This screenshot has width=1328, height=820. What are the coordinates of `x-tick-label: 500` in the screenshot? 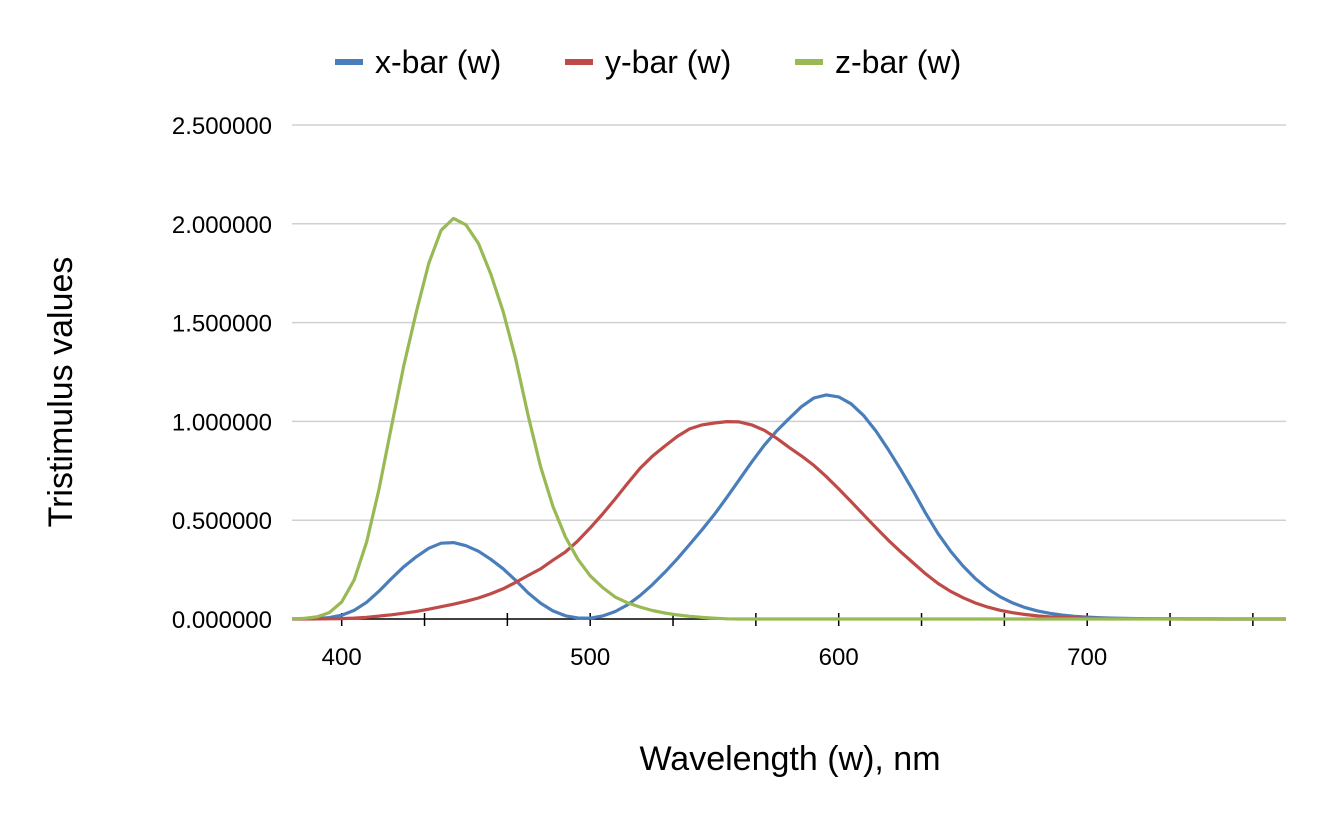 It's located at (590, 657).